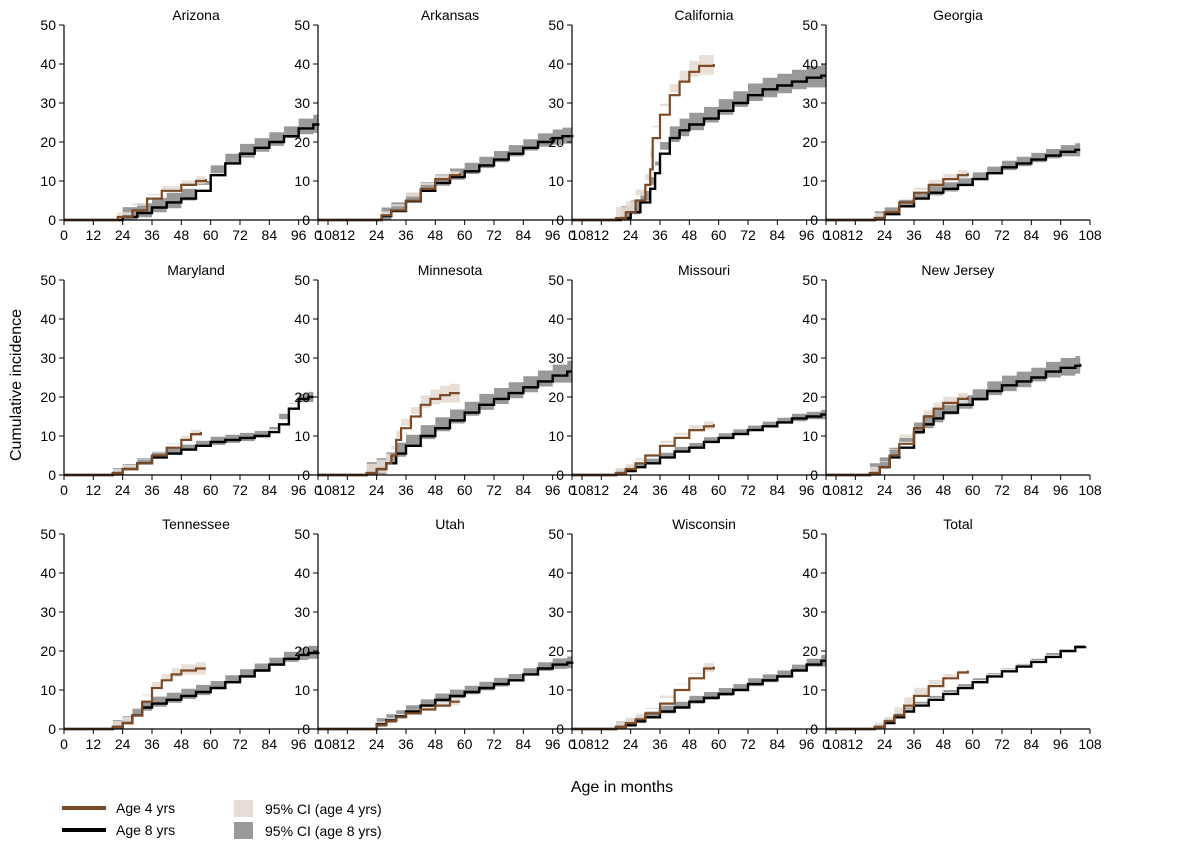  I want to click on panel-total: Total 0 10 20 30 40 50 0 12 24 36 48 60 72 84 96 108, so click(951, 634).